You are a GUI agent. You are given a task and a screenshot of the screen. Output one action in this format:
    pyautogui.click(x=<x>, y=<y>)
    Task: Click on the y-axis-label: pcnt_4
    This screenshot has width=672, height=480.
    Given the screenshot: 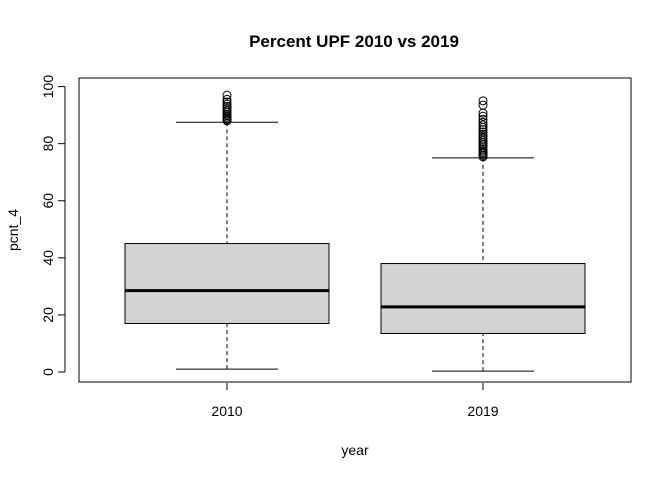 What is the action you would take?
    pyautogui.click(x=13, y=230)
    